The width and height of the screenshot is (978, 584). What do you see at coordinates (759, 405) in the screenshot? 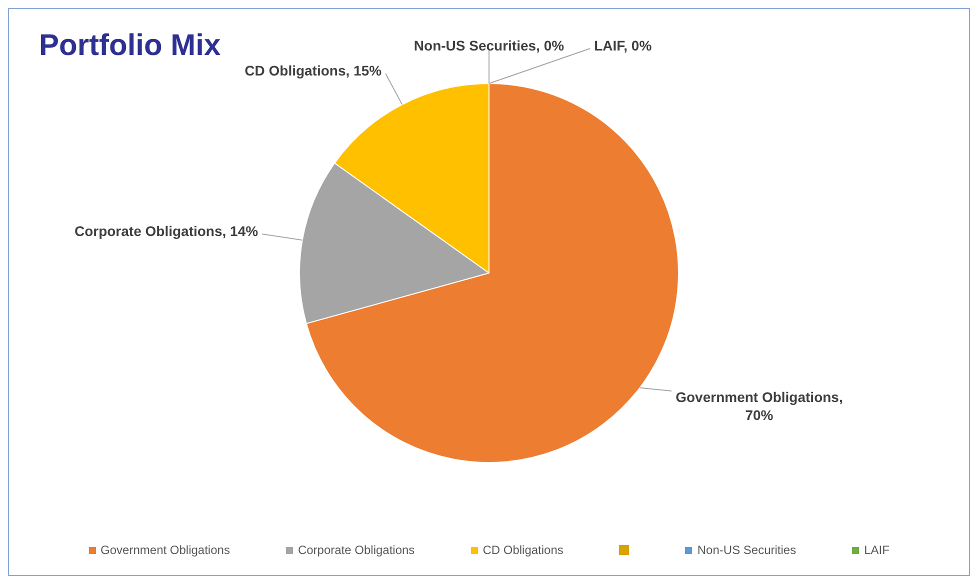
I see `data-label: Government Obligations, 70%` at bounding box center [759, 405].